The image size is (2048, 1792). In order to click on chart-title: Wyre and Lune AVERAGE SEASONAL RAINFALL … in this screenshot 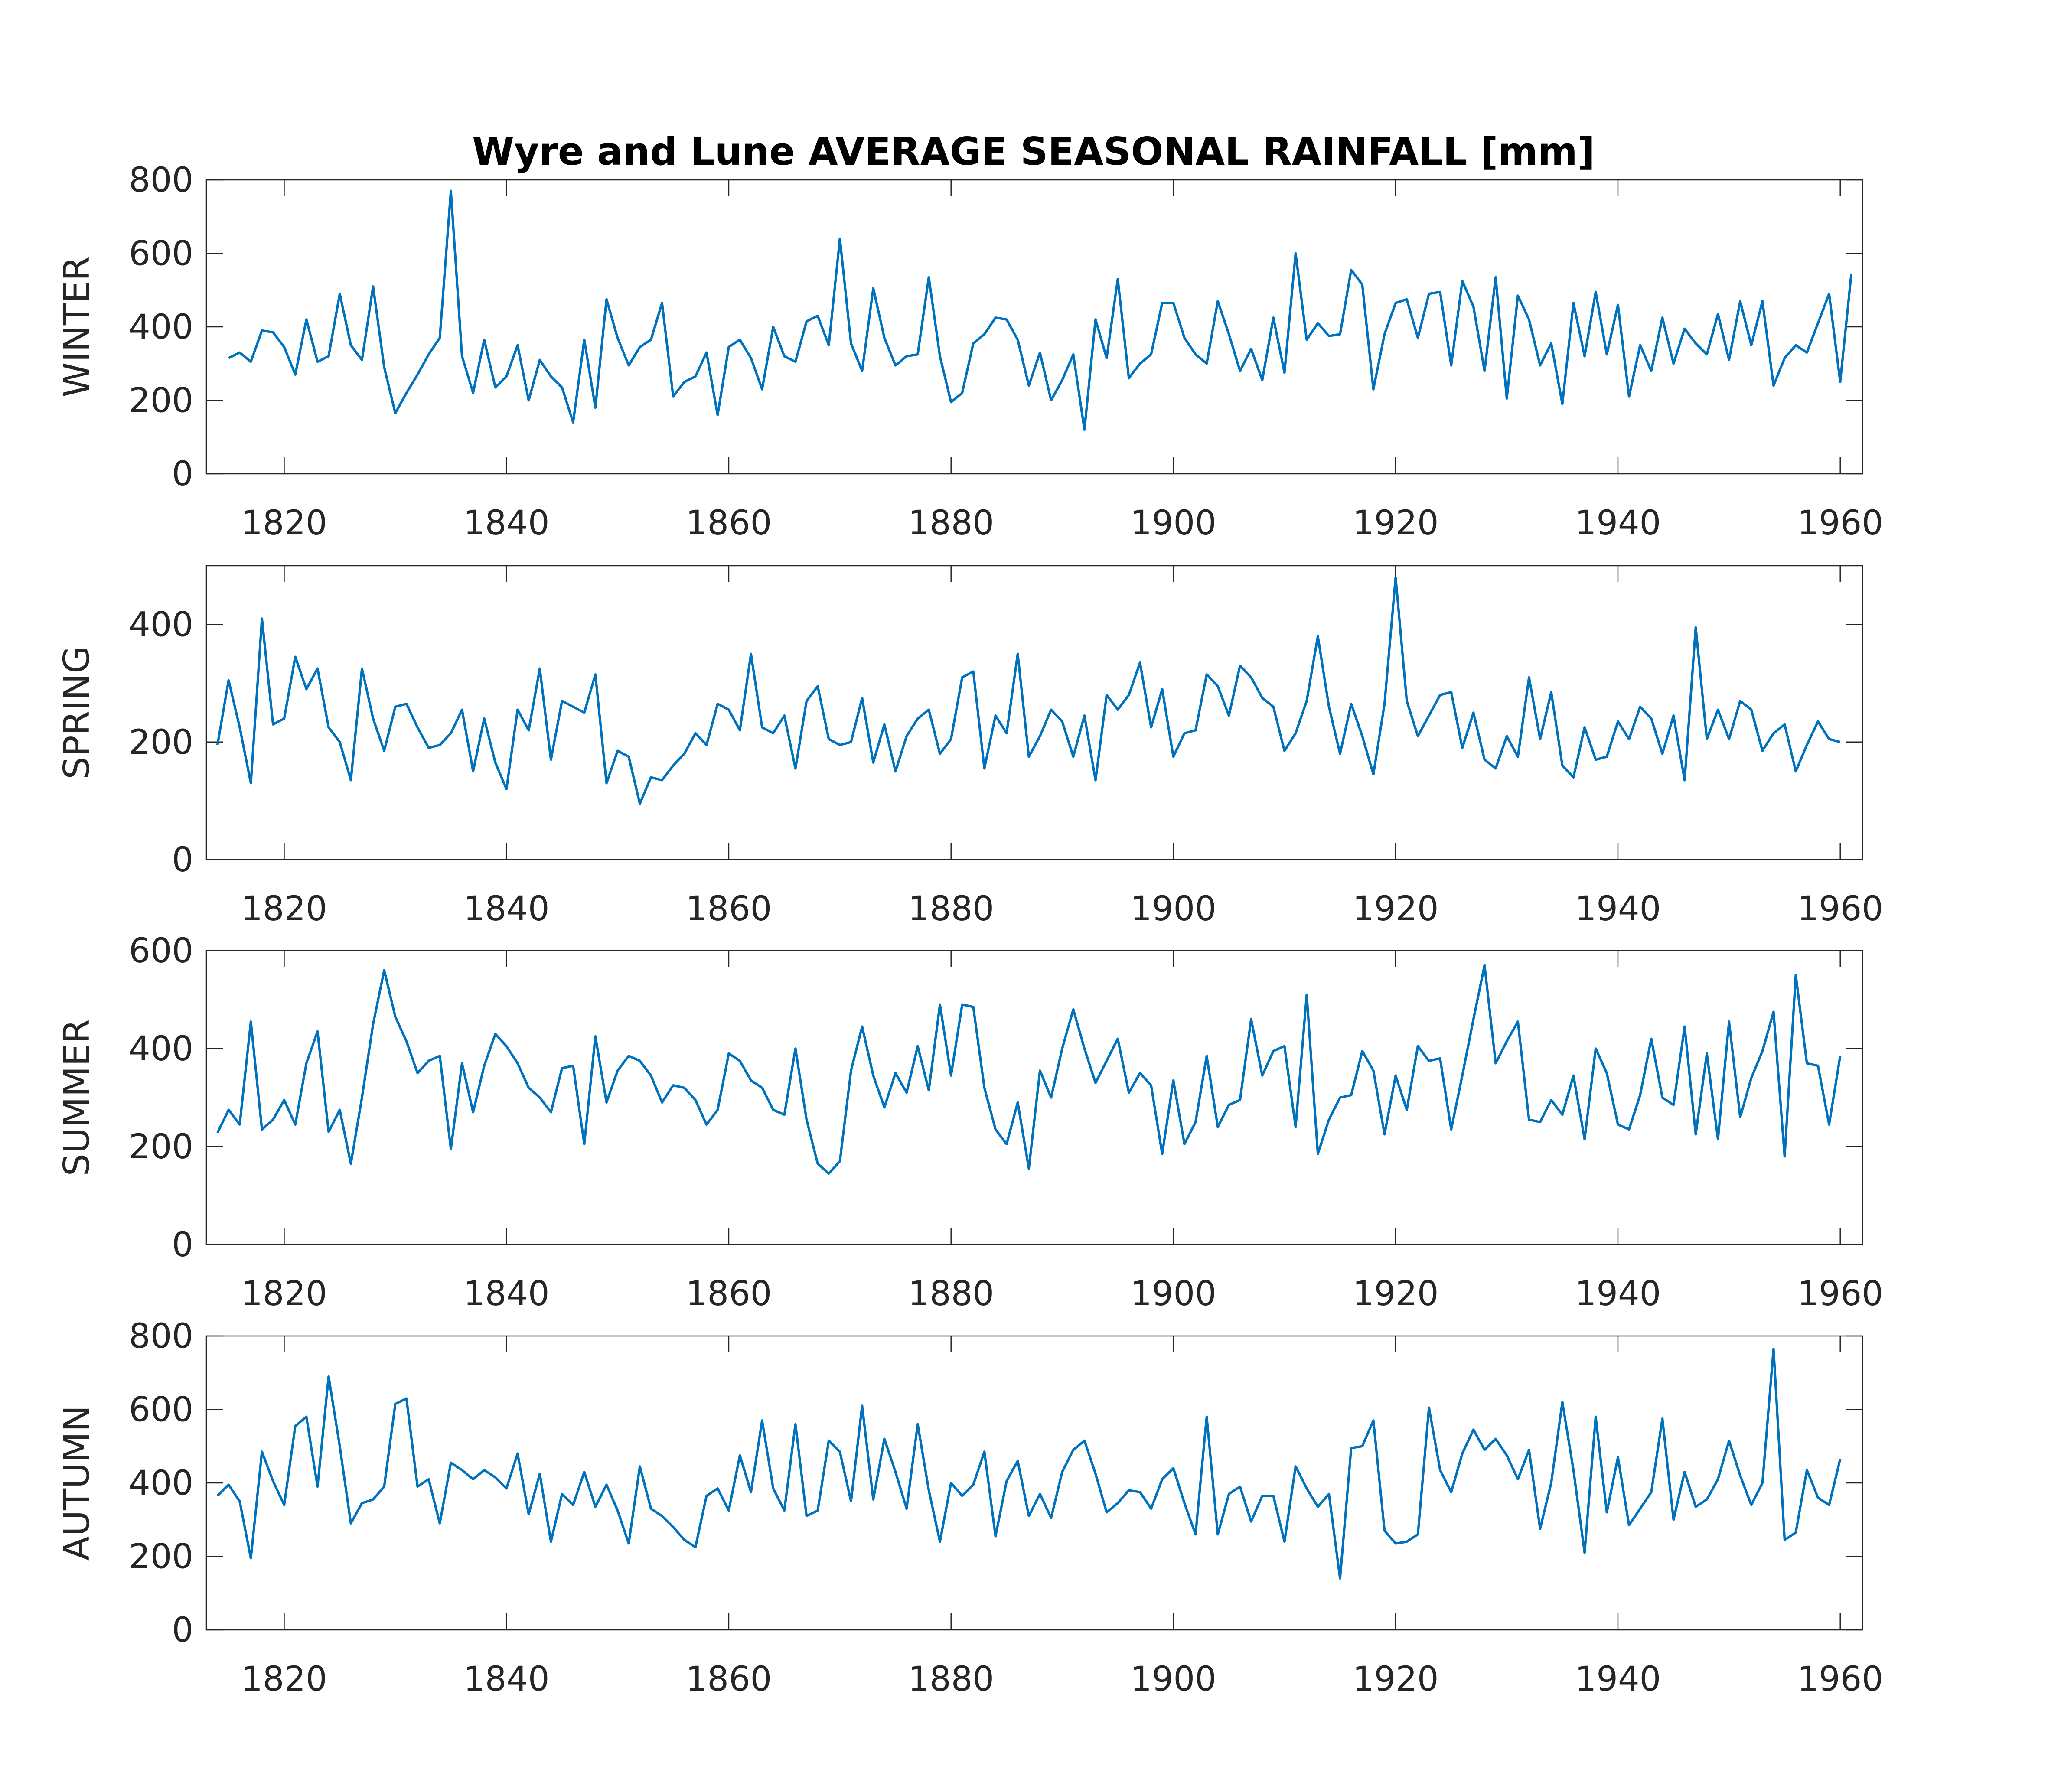, I will do `click(1033, 151)`.